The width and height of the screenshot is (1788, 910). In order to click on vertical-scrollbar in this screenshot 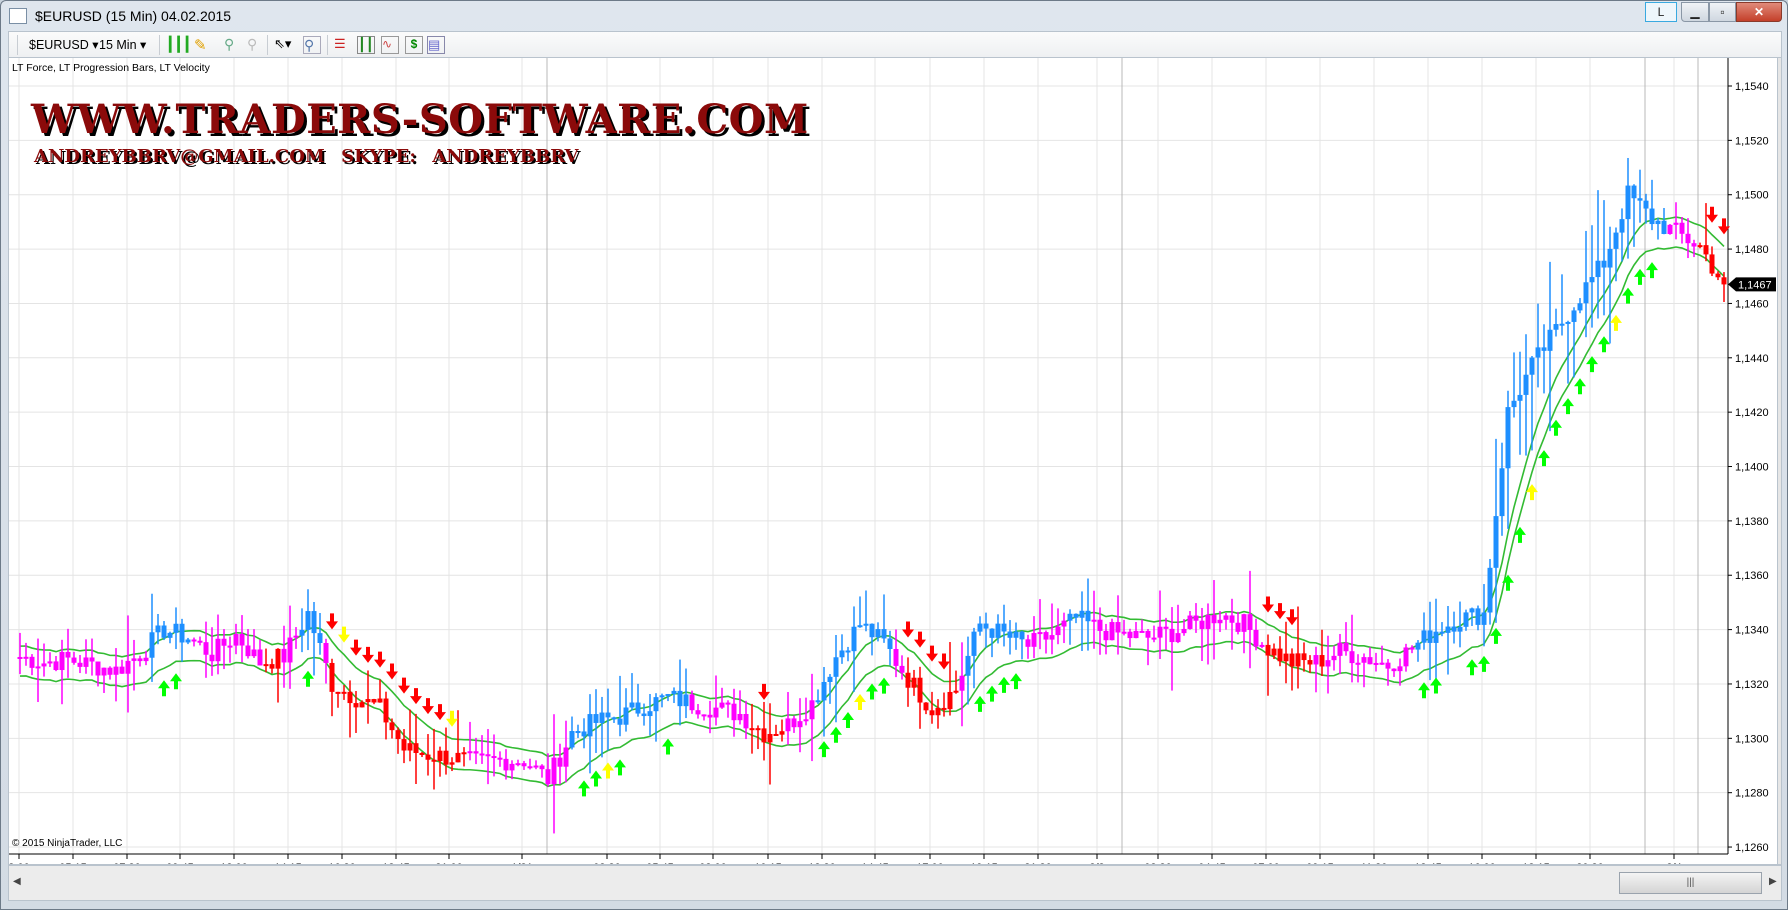, I will do `click(1779, 461)`.